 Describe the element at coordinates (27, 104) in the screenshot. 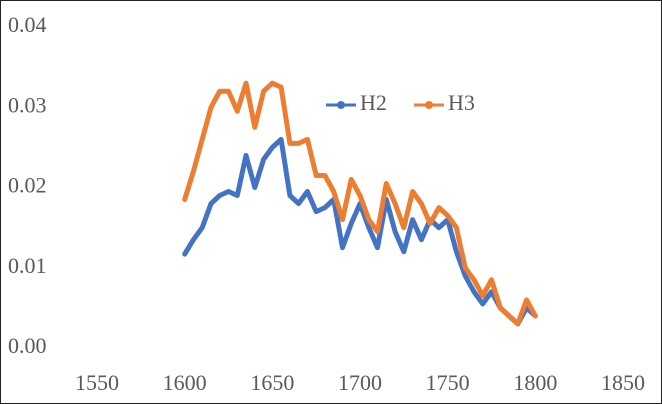

I see `y-tick-label: 0.03` at that location.